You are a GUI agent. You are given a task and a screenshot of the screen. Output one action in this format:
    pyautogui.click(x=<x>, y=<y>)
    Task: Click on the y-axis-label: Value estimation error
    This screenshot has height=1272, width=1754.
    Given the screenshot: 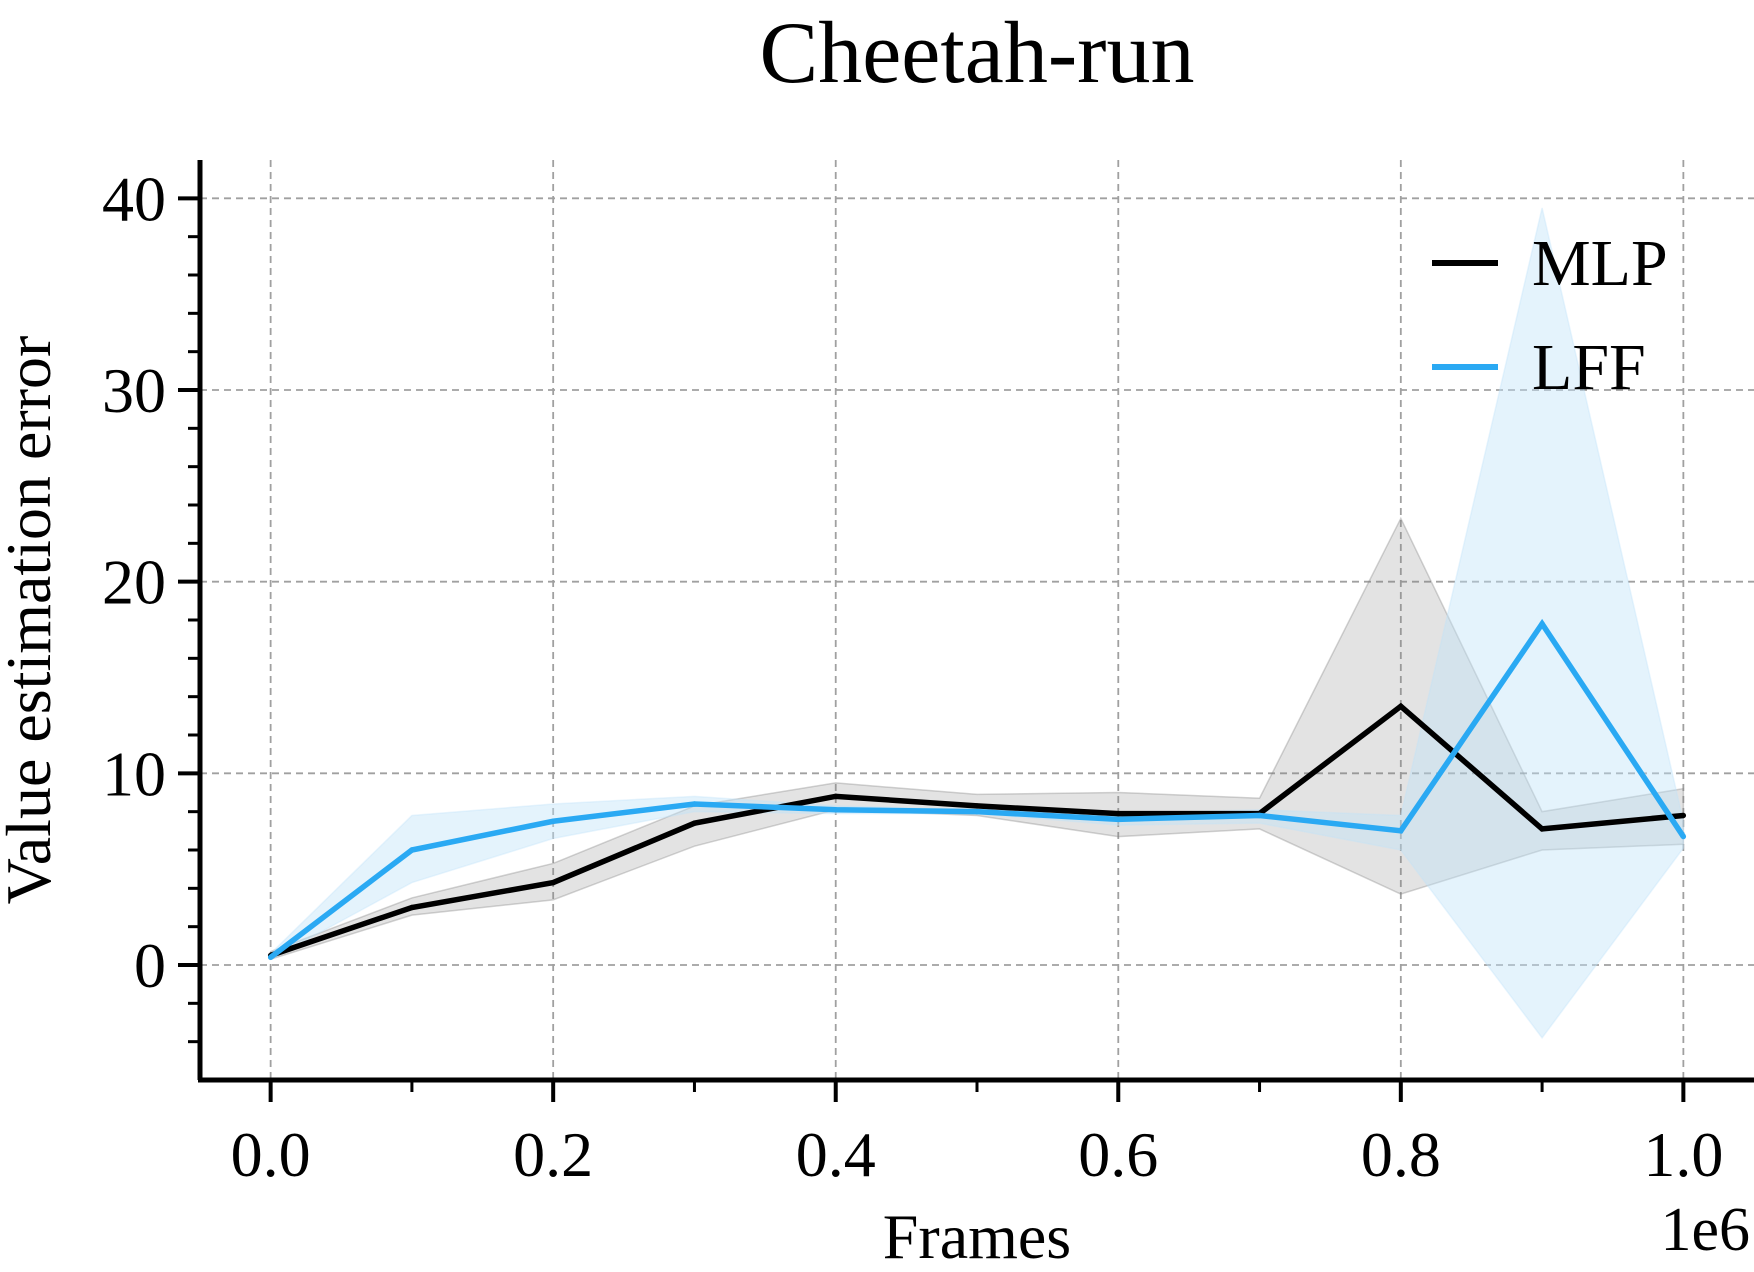 What is the action you would take?
    pyautogui.click(x=32, y=620)
    